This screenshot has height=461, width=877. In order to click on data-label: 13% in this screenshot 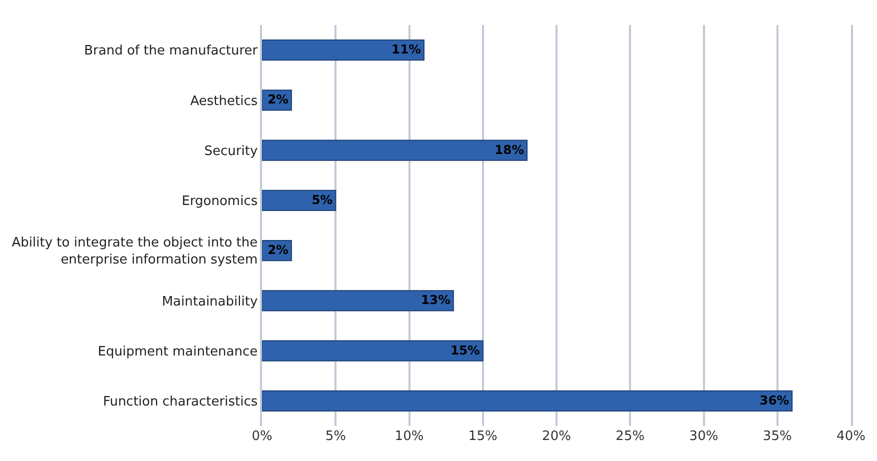, I will do `click(435, 300)`.